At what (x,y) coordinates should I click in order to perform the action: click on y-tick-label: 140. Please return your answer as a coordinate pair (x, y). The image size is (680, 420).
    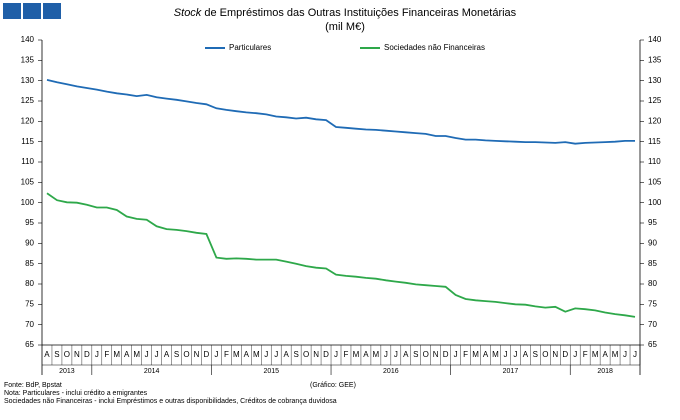
    Looking at the image, I should click on (28, 39).